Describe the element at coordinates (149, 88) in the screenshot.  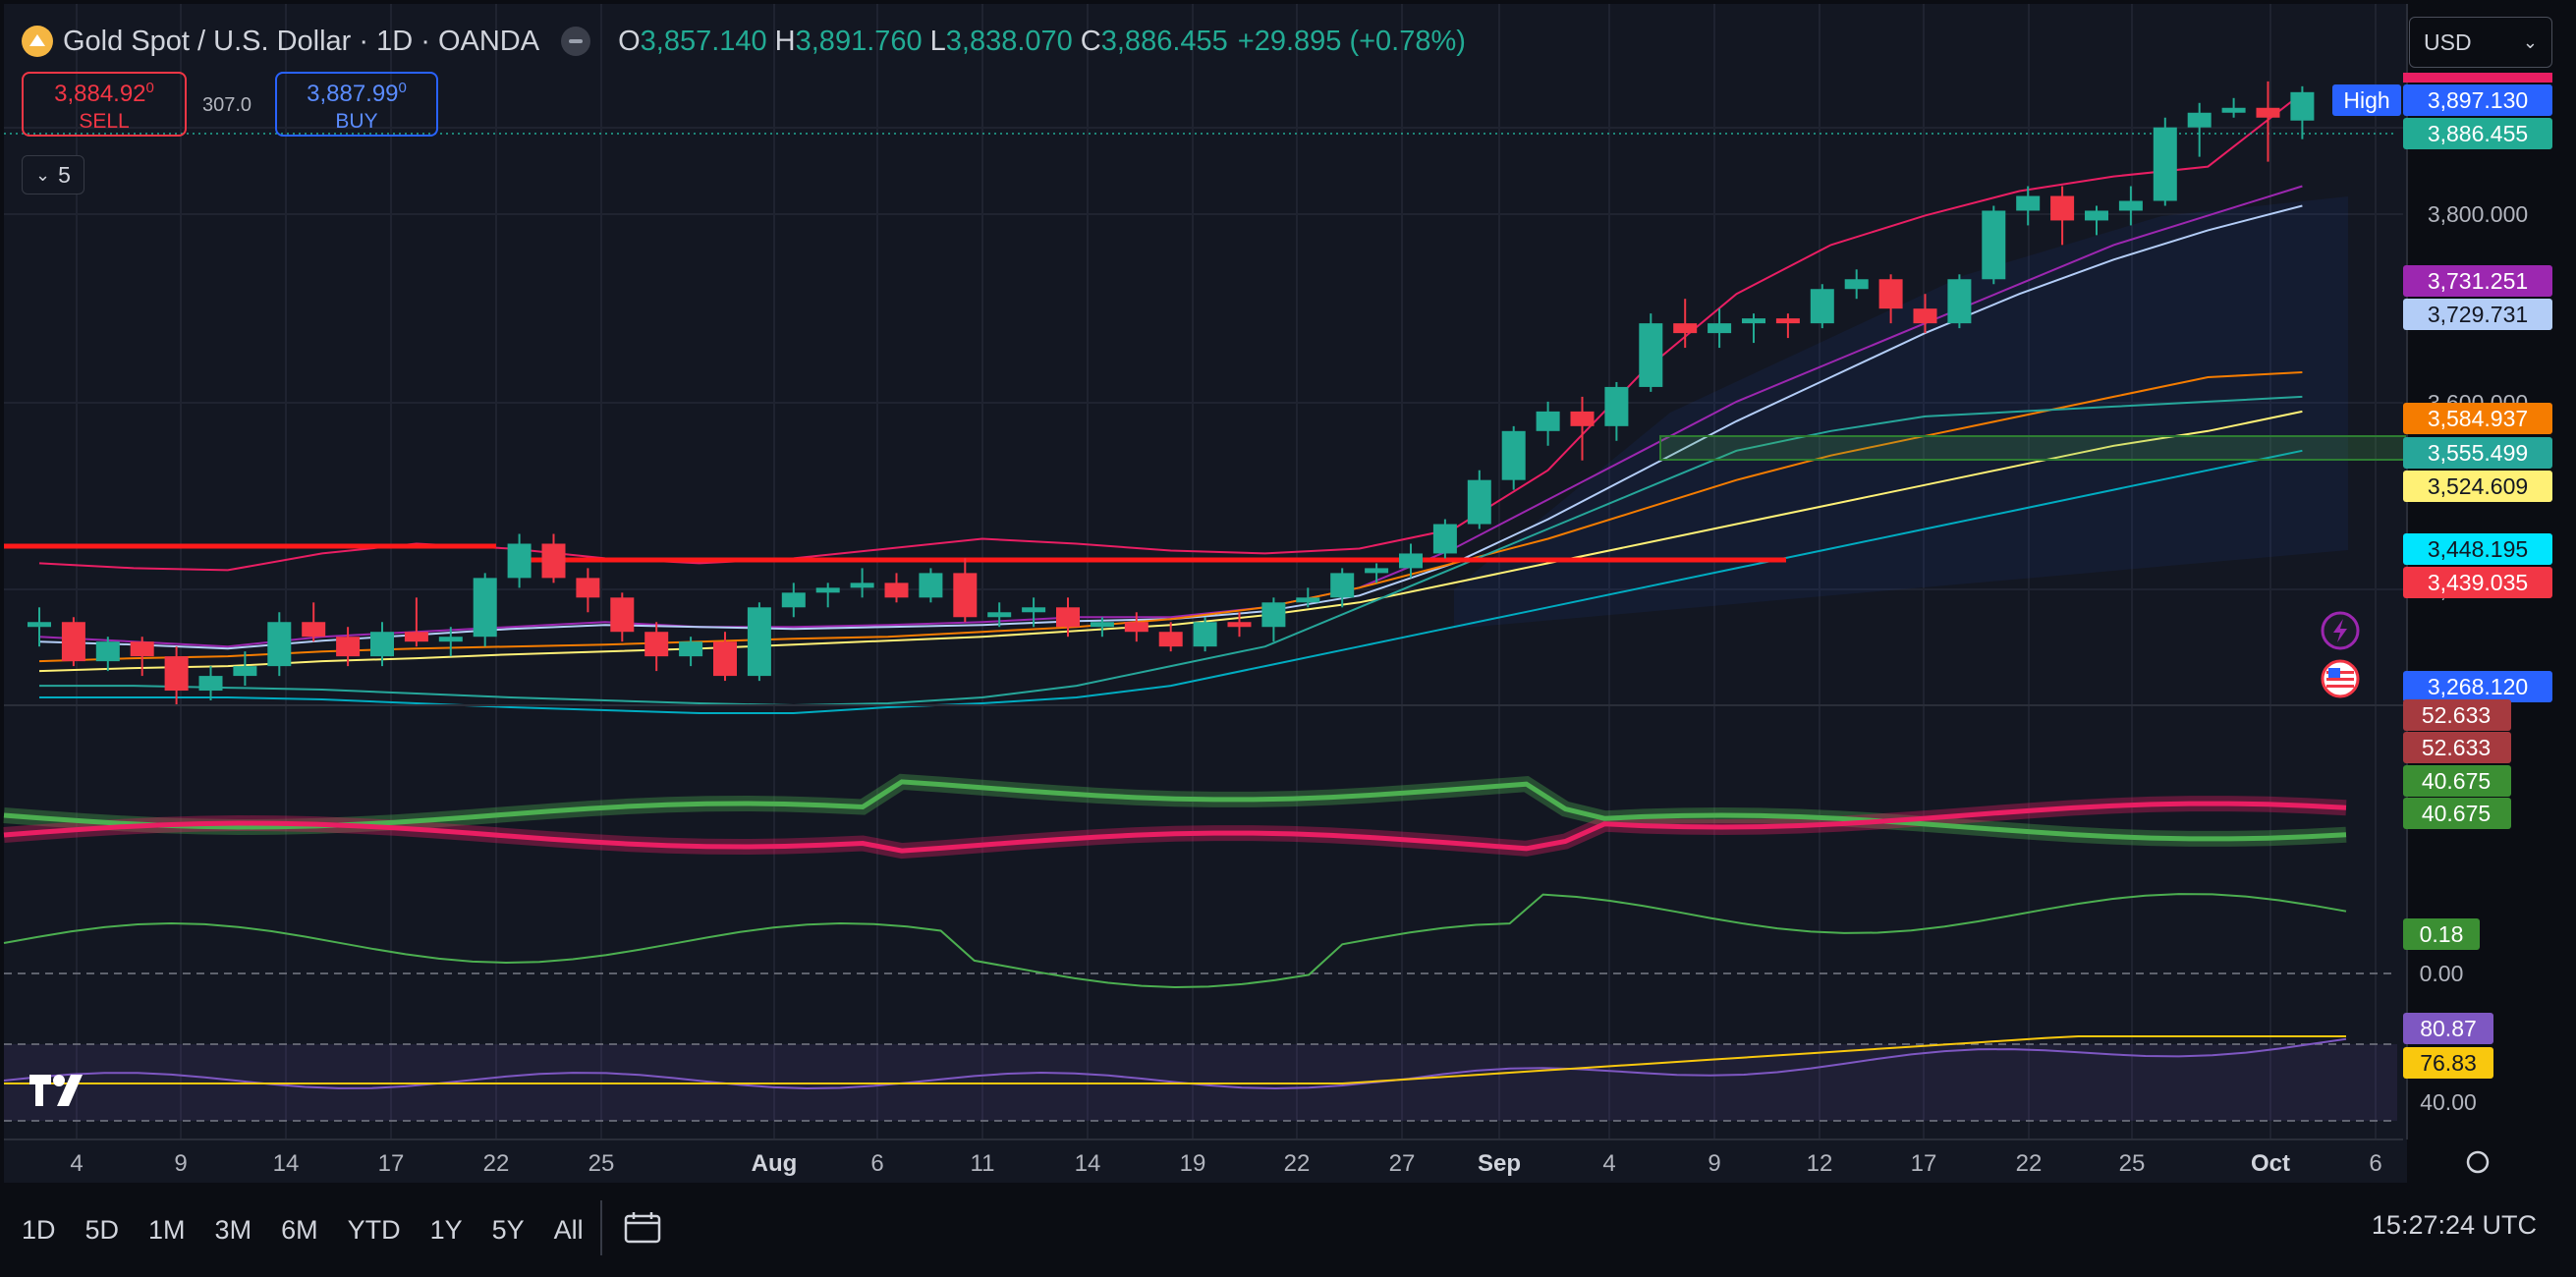
I see `sell-price-sup: 0` at that location.